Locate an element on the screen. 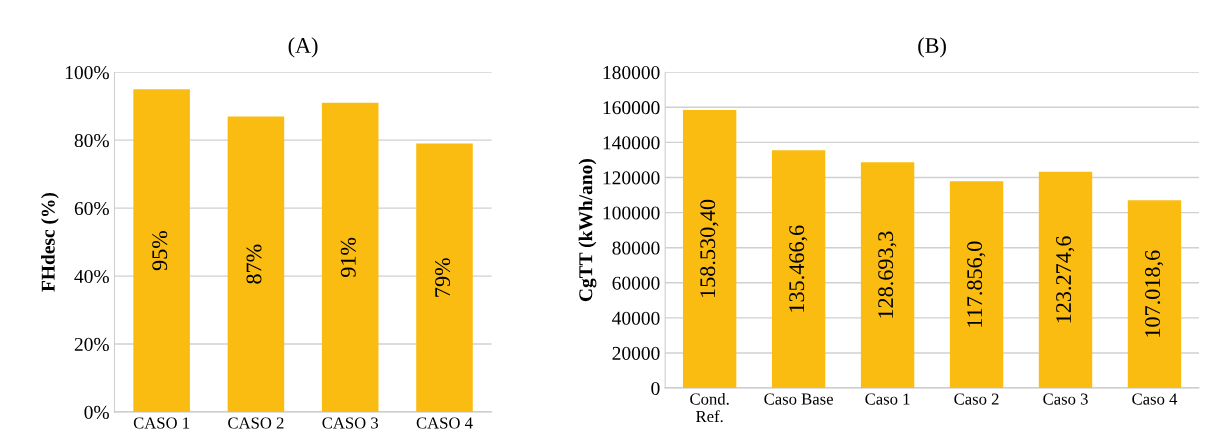 This screenshot has height=443, width=1205. x-tick-label: CASO 3 is located at coordinates (350, 423).